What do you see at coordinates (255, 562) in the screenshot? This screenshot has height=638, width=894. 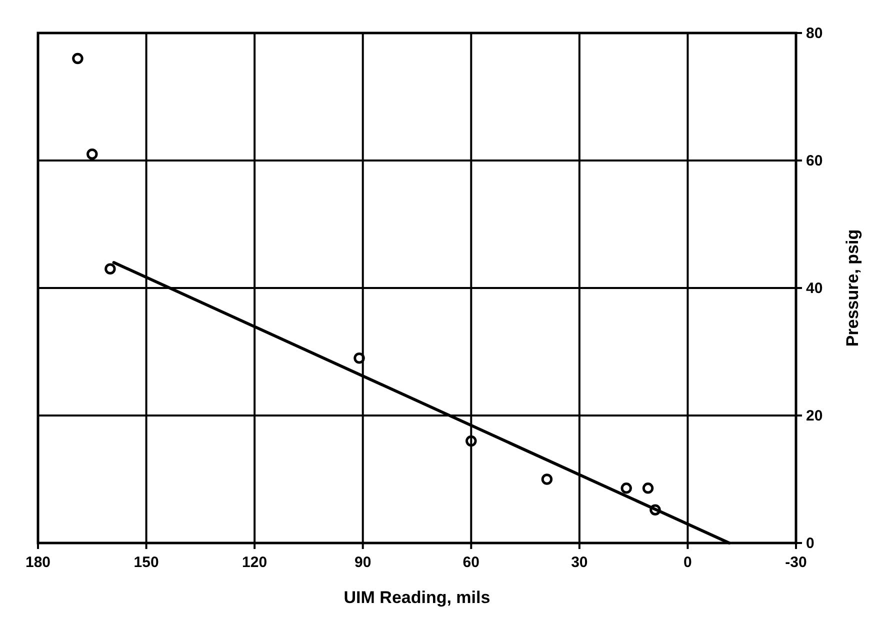 I see `x-tick-label: 120` at bounding box center [255, 562].